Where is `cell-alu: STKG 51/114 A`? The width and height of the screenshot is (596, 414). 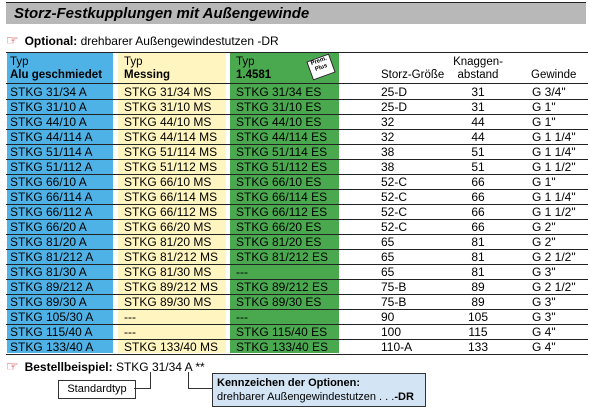 cell-alu: STKG 51/114 A is located at coordinates (51, 152).